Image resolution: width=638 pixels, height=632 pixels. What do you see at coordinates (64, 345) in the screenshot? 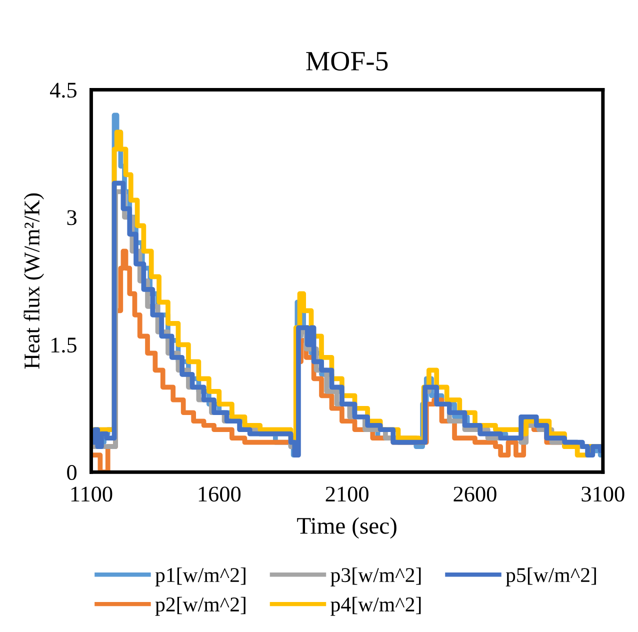
I see `y-tick-label: 1.5` at bounding box center [64, 345].